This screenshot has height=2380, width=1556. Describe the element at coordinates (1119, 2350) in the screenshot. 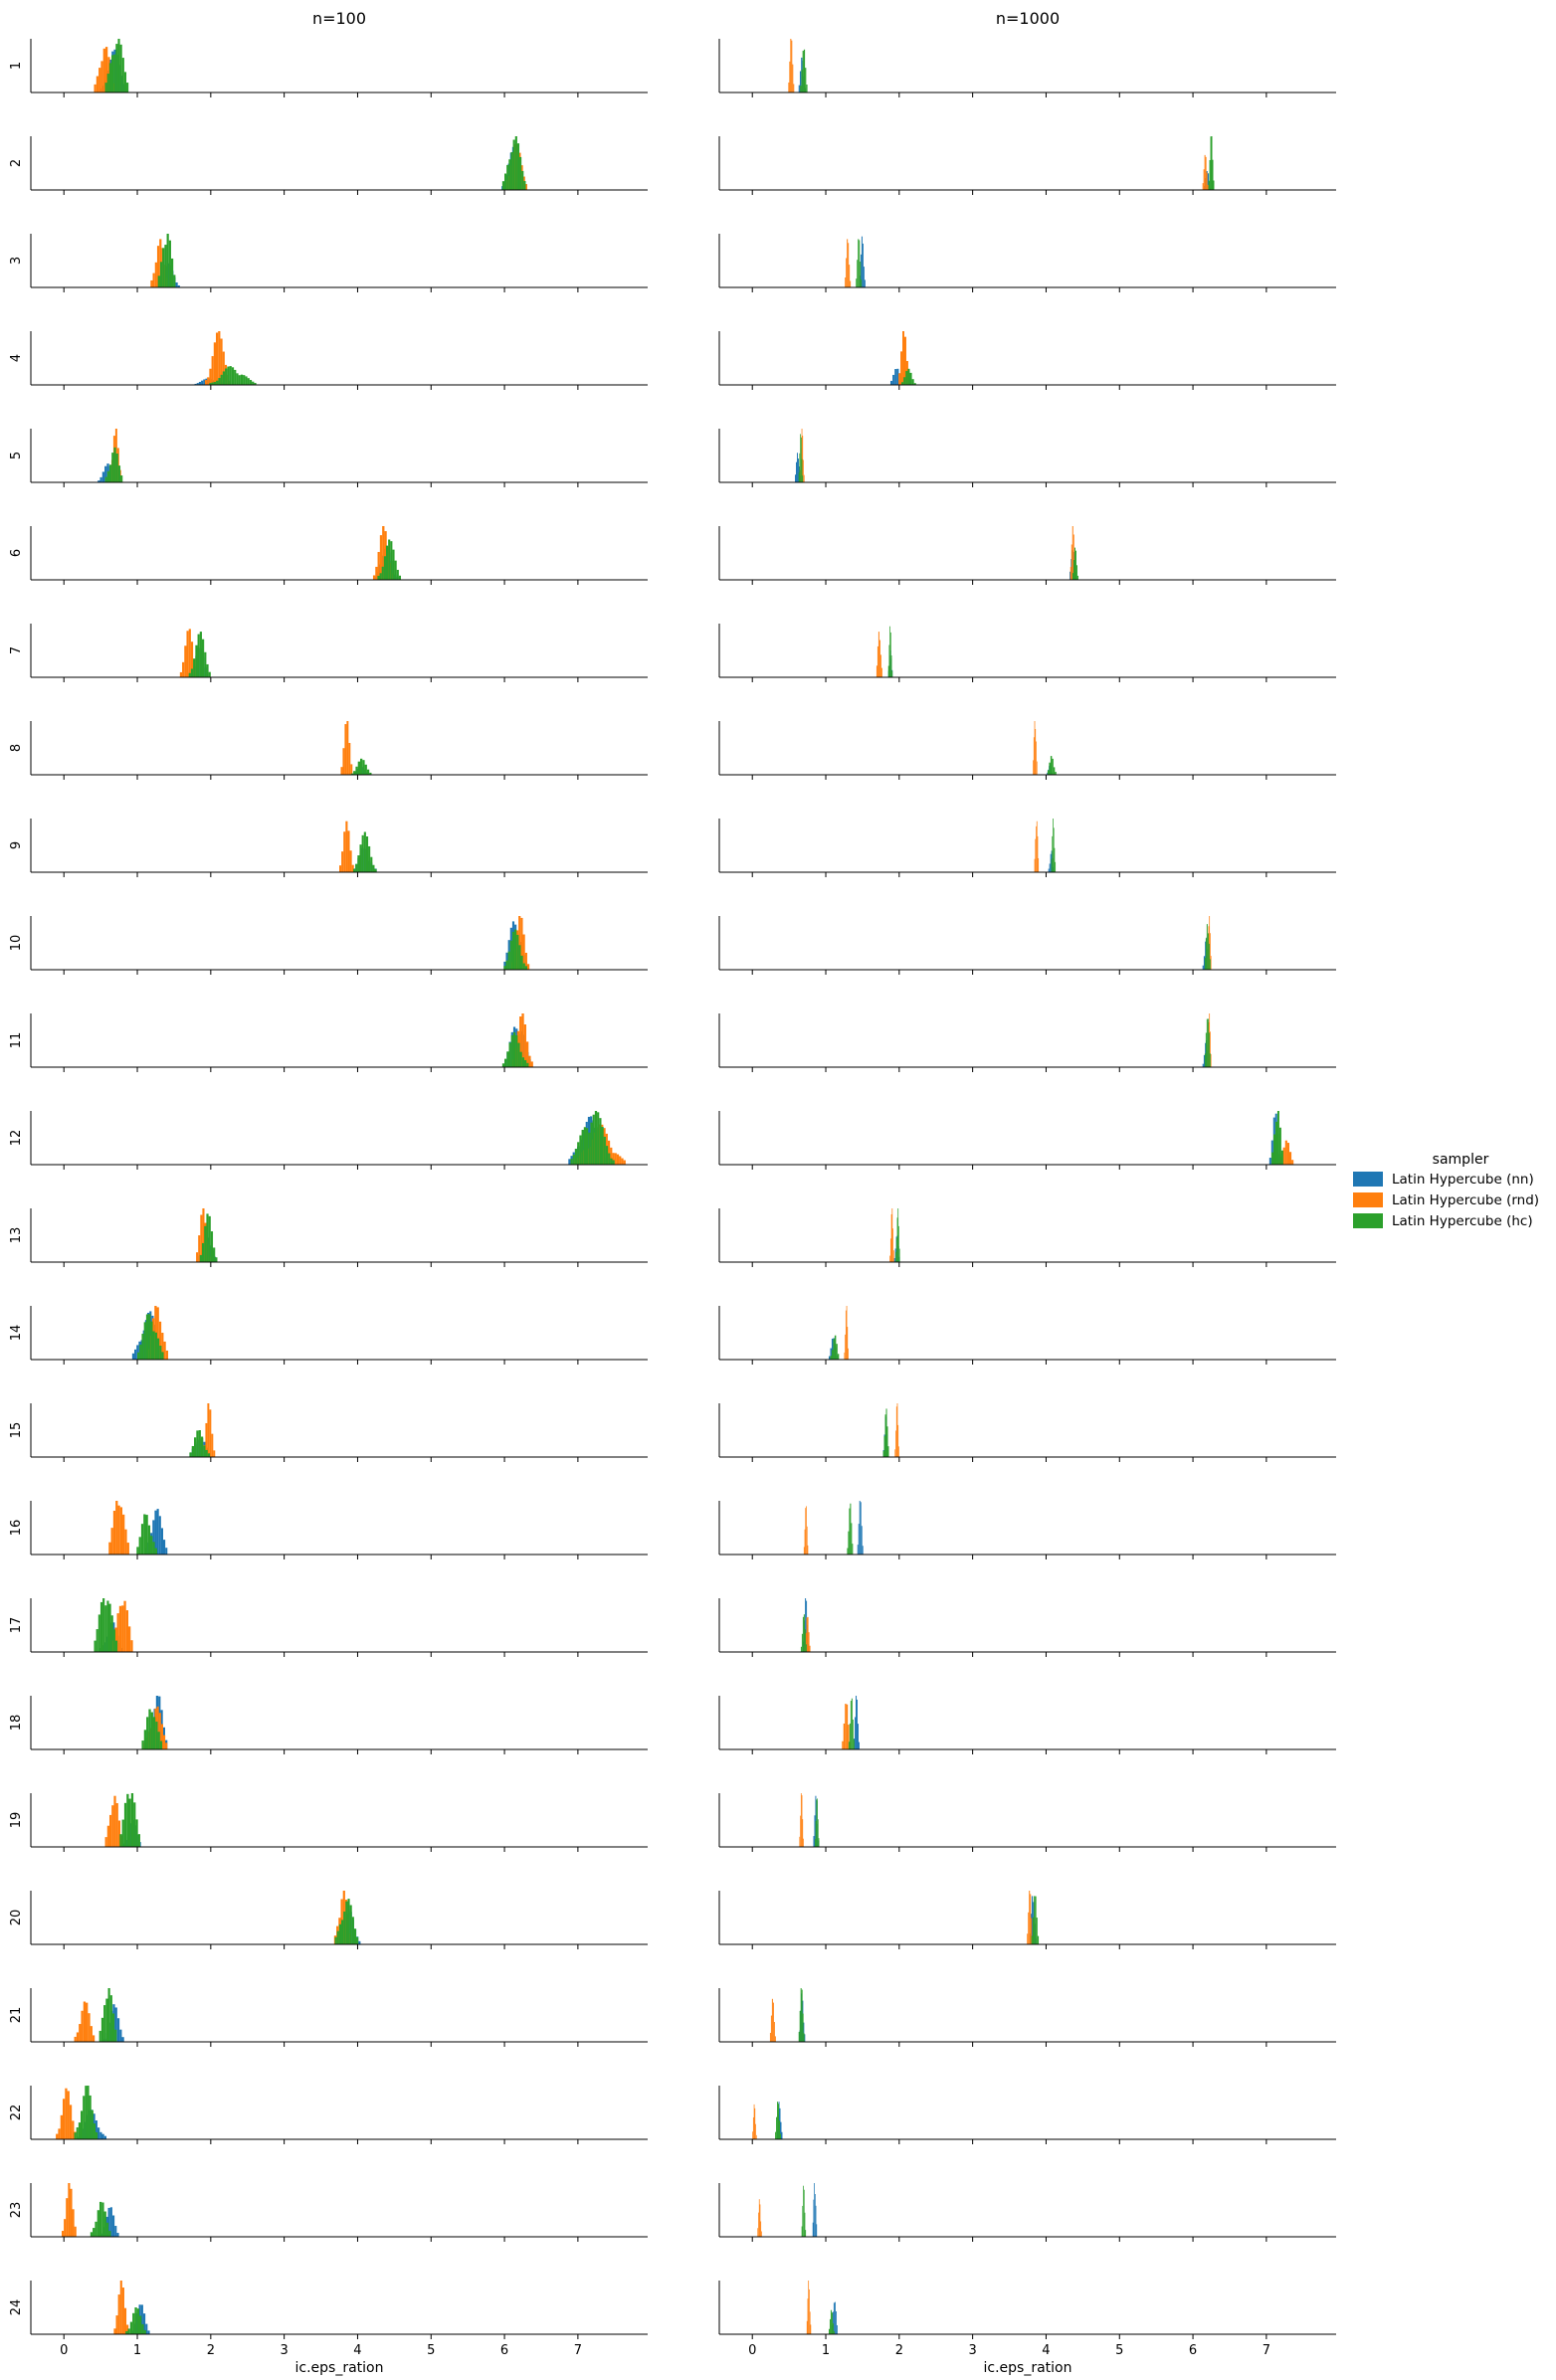

I see `x-tick-label: 5` at that location.